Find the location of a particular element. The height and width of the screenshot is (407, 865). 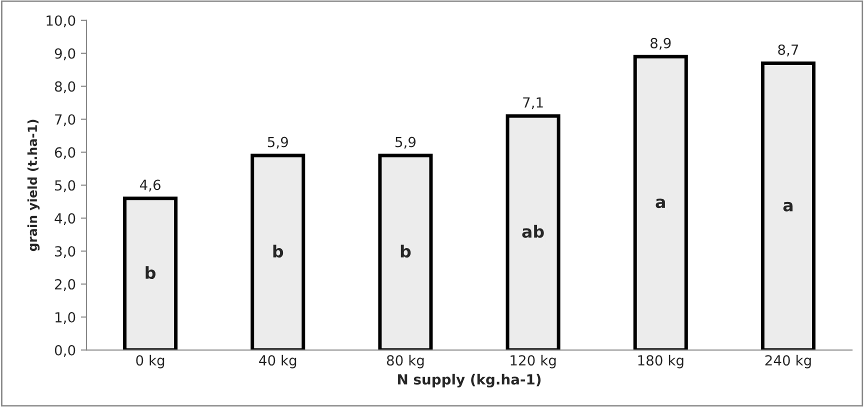

data-label: 4,6 is located at coordinates (150, 186).